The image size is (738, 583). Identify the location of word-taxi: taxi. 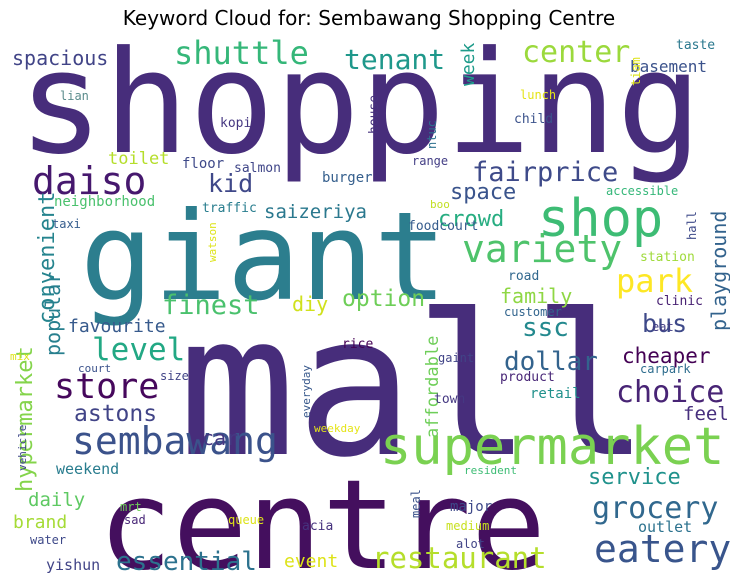
(66, 224).